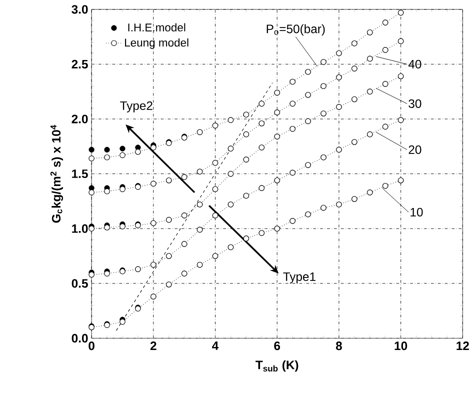 The image size is (473, 412). What do you see at coordinates (136, 107) in the screenshot?
I see `annotation: Type2` at bounding box center [136, 107].